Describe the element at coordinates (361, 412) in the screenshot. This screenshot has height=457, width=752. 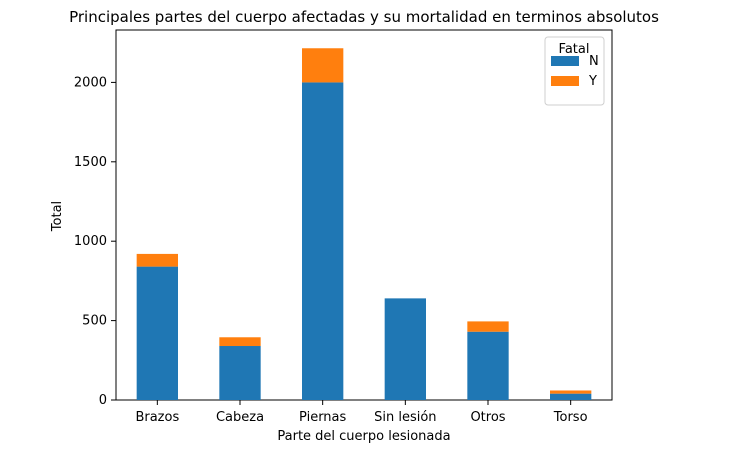
I see `x-axis-ticks: Brazos Cabeza Piernas Sin lesión Otros Torso` at that location.